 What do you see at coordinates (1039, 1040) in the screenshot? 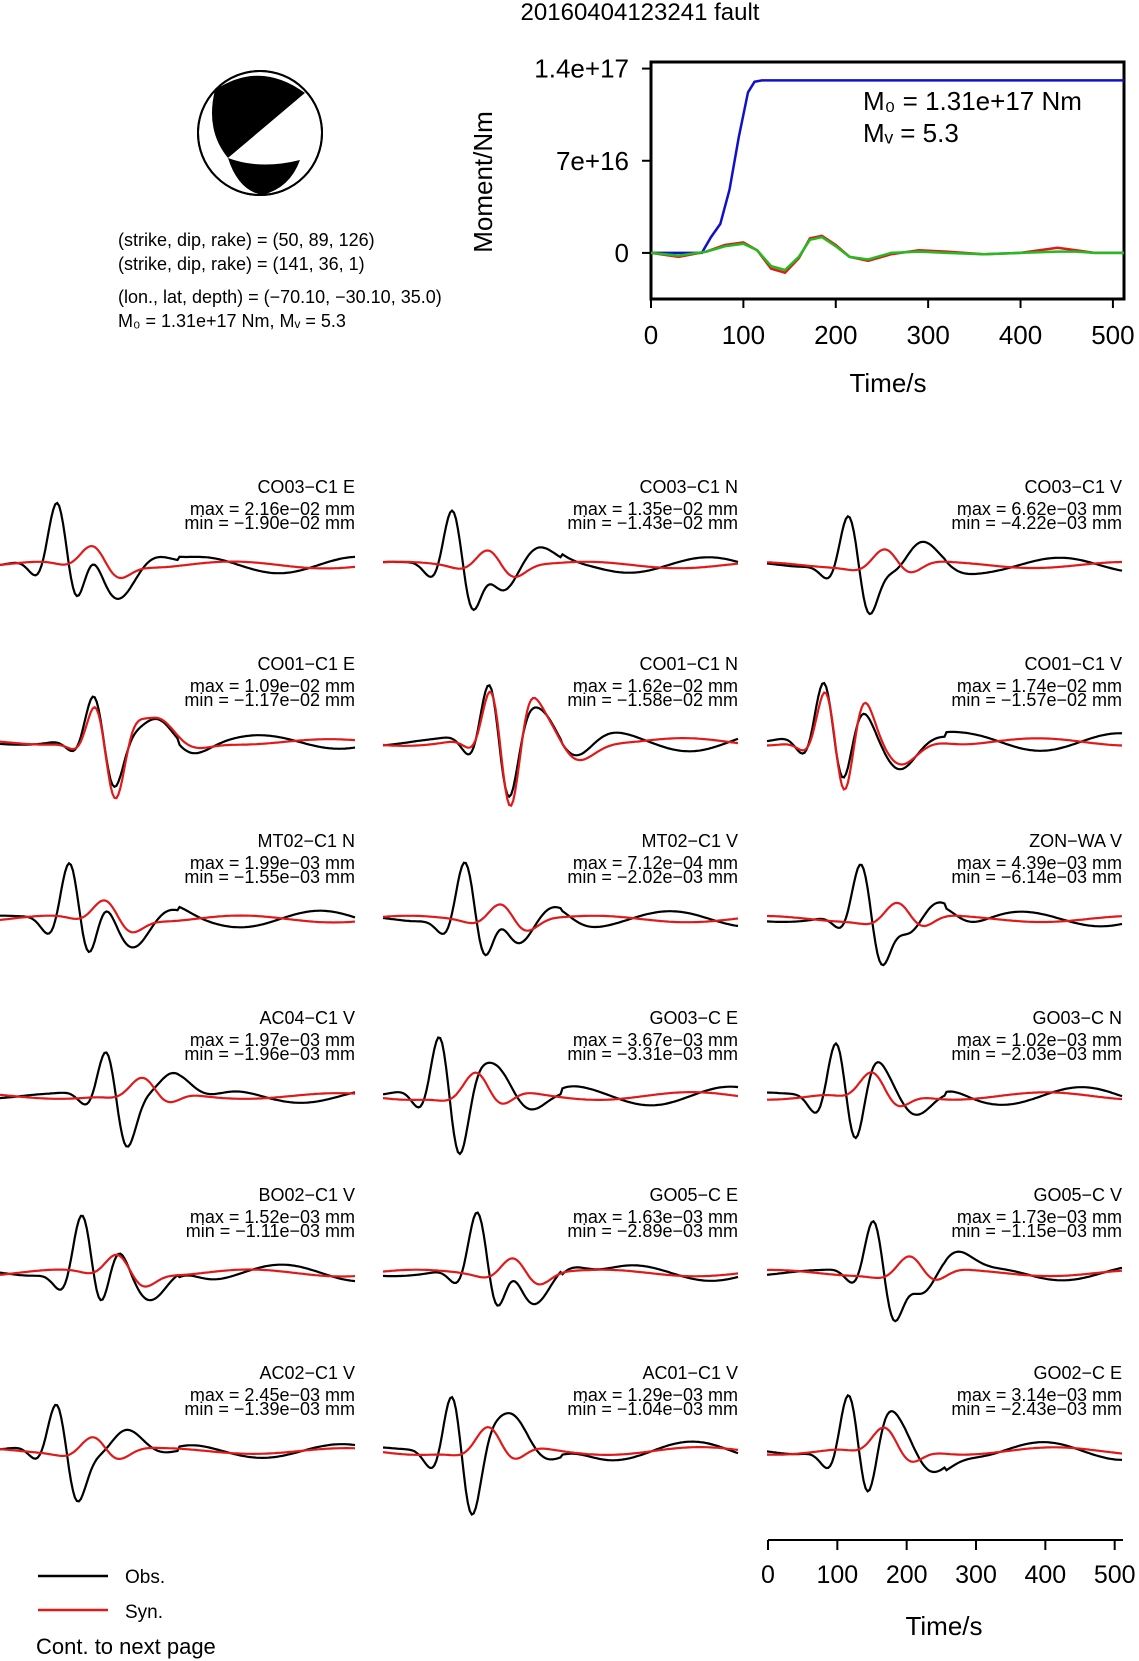
I see `waveform-max-11: max = 1.02e−03 mm` at bounding box center [1039, 1040].